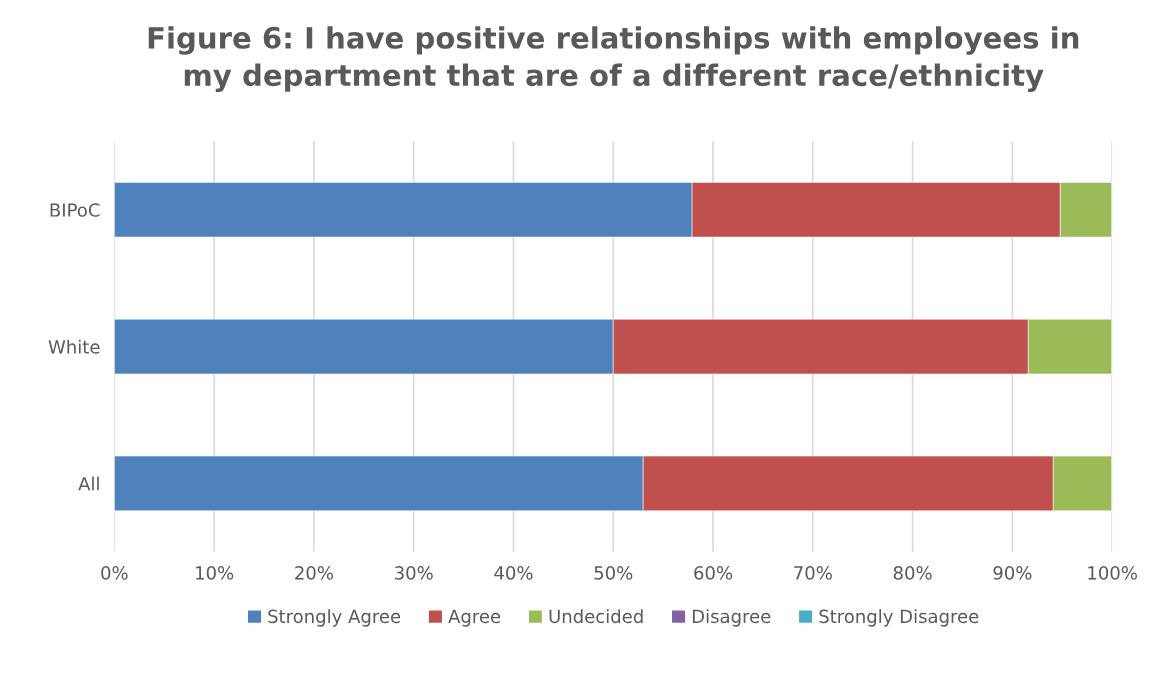 This screenshot has height=673, width=1167. I want to click on x-tick-label: 50%, so click(613, 573).